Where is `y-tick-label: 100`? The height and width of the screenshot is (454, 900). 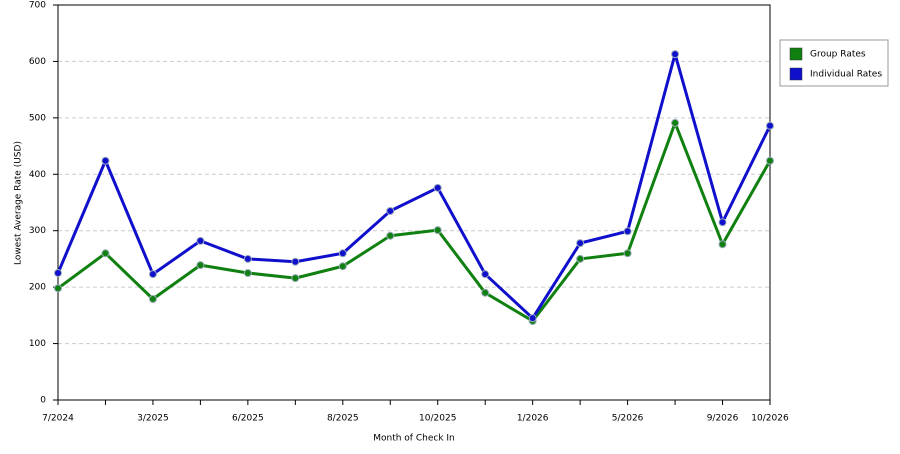
y-tick-label: 100 is located at coordinates (37, 344).